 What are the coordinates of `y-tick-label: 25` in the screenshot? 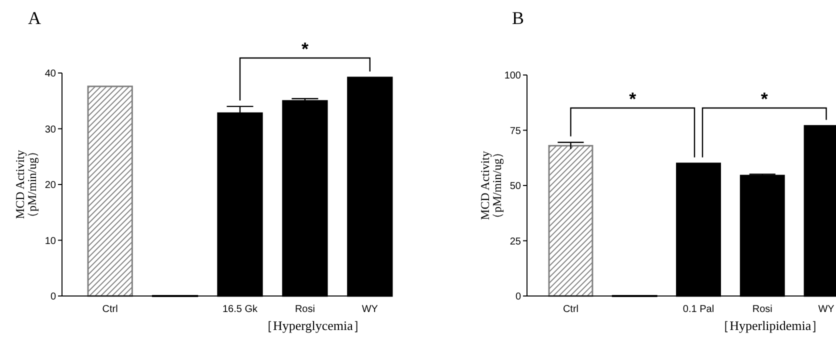 It's located at (516, 242).